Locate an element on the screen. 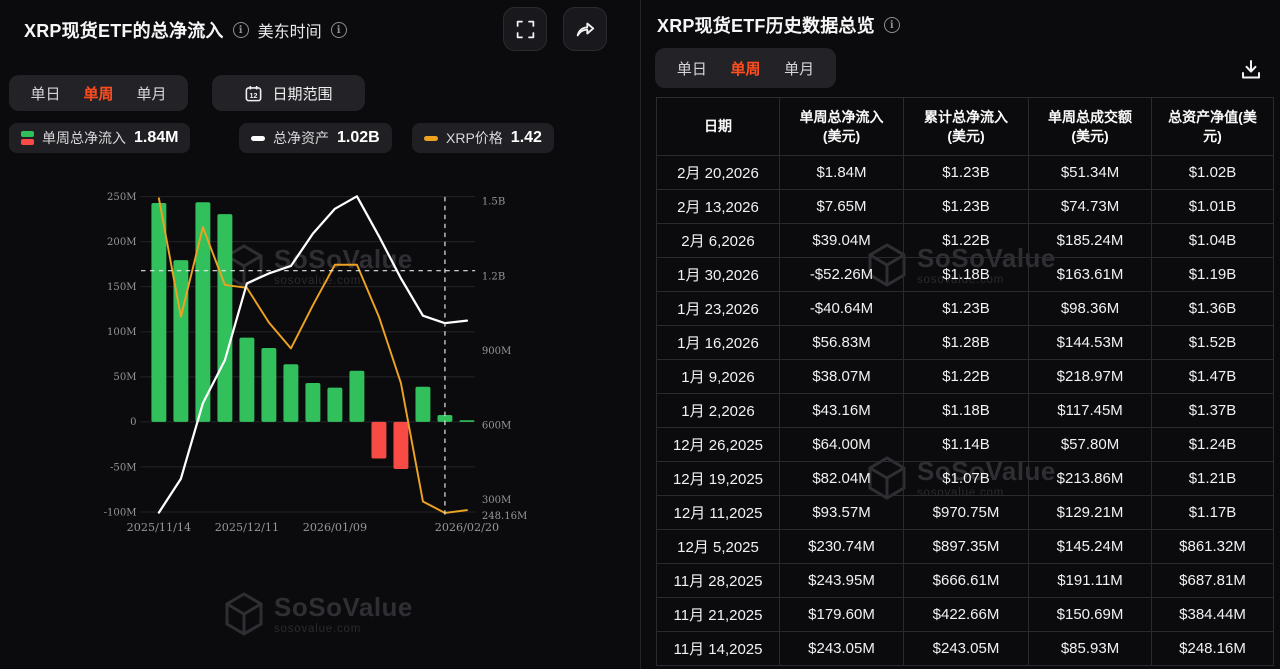 This screenshot has height=669, width=1280. date-range-button: 12 日期范围 is located at coordinates (288, 93).